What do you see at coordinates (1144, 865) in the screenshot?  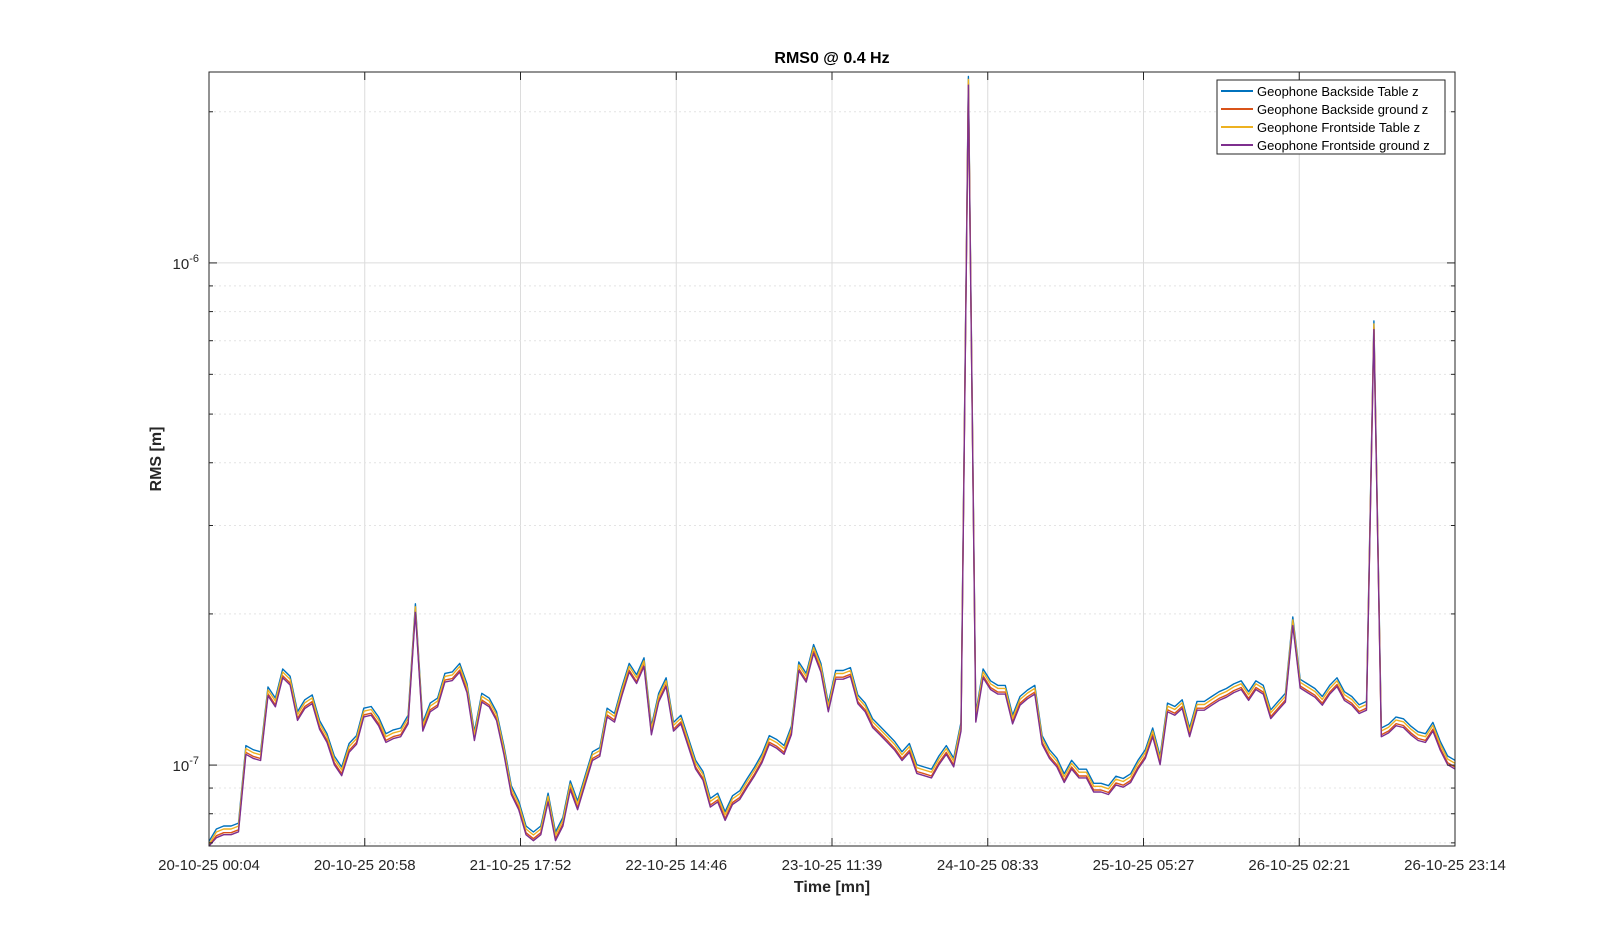 I see `x-tick-label: 25-10-25 05:27` at bounding box center [1144, 865].